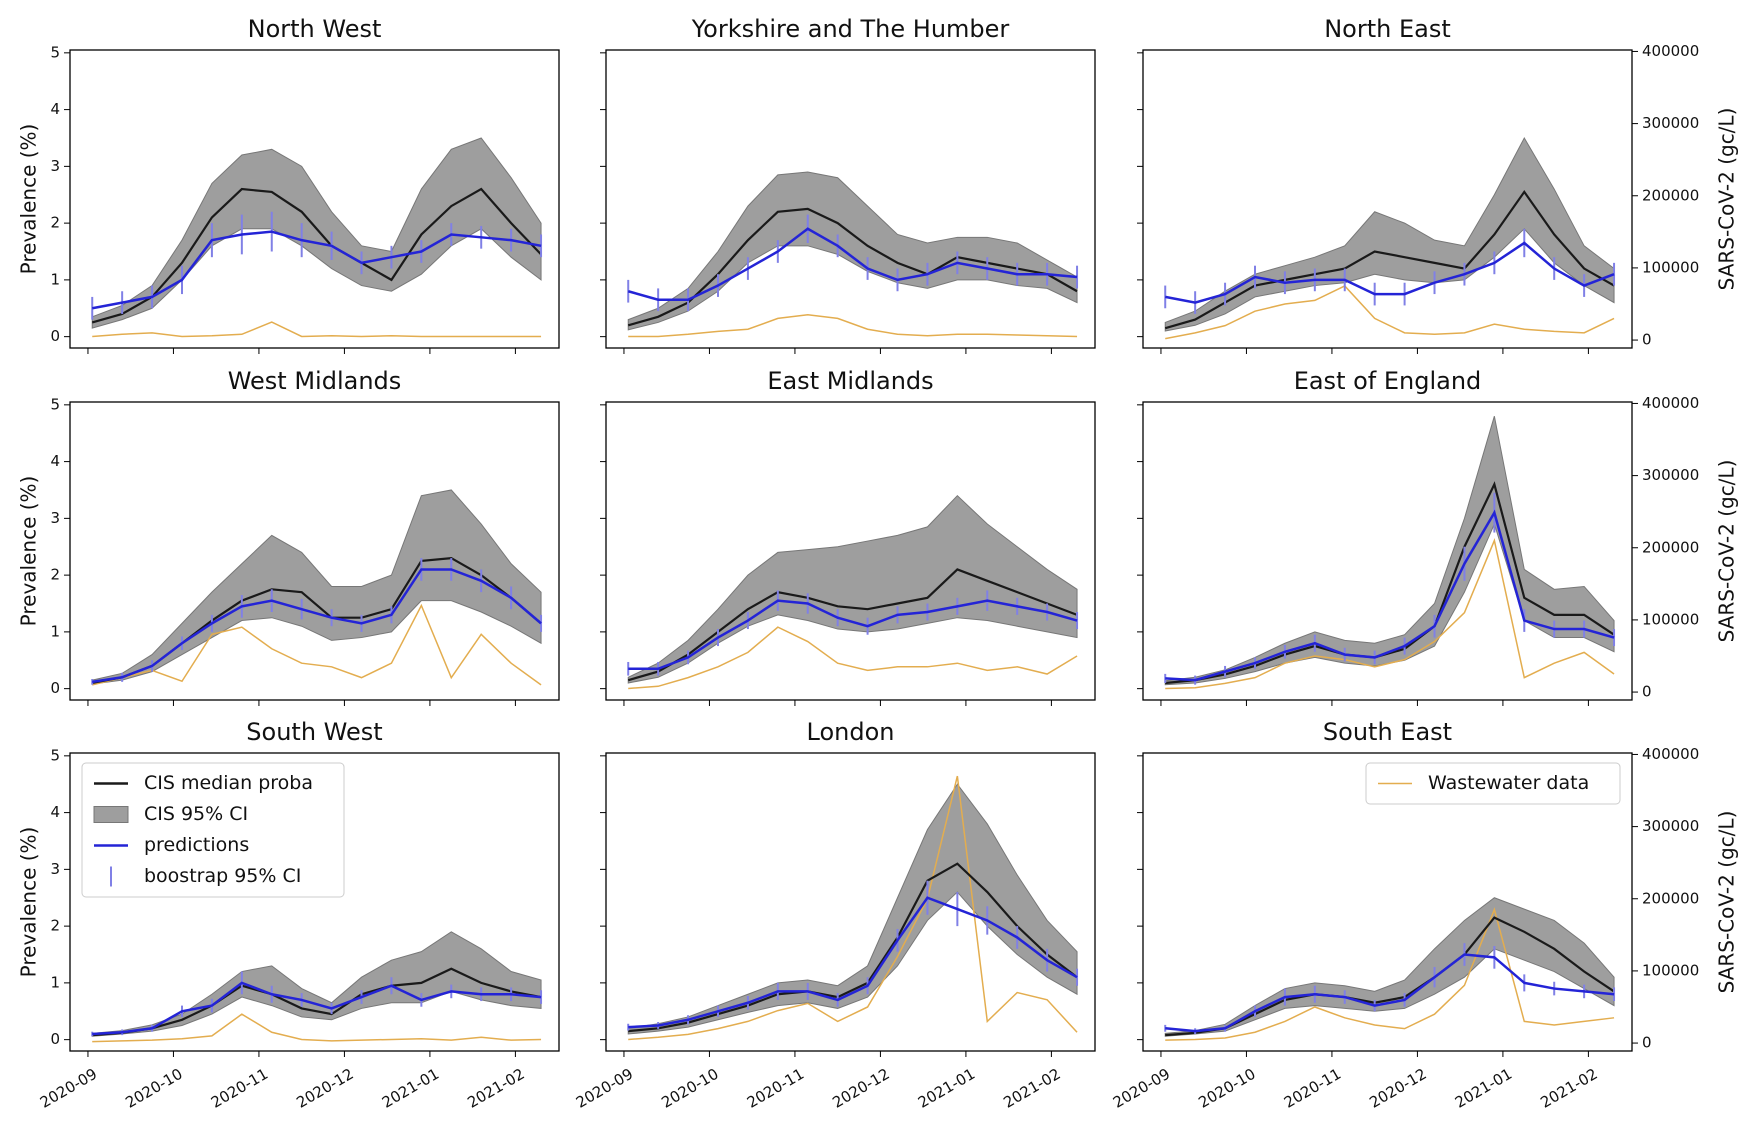  What do you see at coordinates (1670, 267) in the screenshot?
I see `y2-tick-label: 100000` at bounding box center [1670, 267].